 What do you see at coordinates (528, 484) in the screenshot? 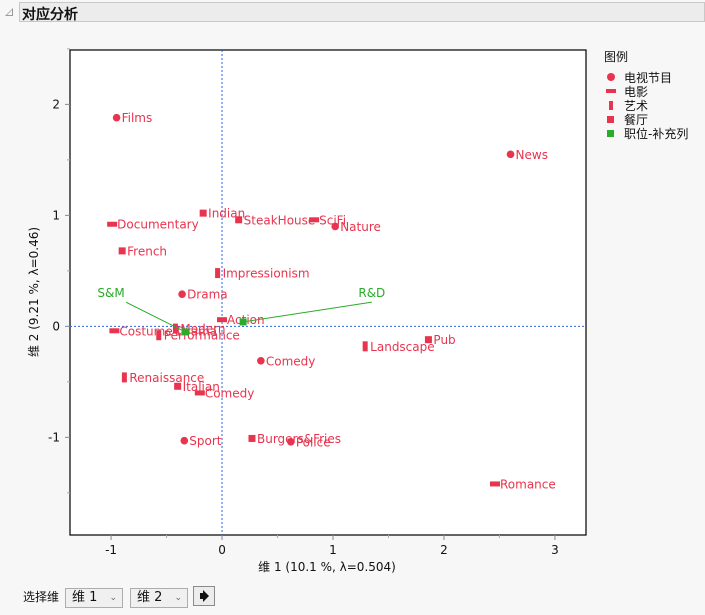
I see `point-label: Romance` at bounding box center [528, 484].